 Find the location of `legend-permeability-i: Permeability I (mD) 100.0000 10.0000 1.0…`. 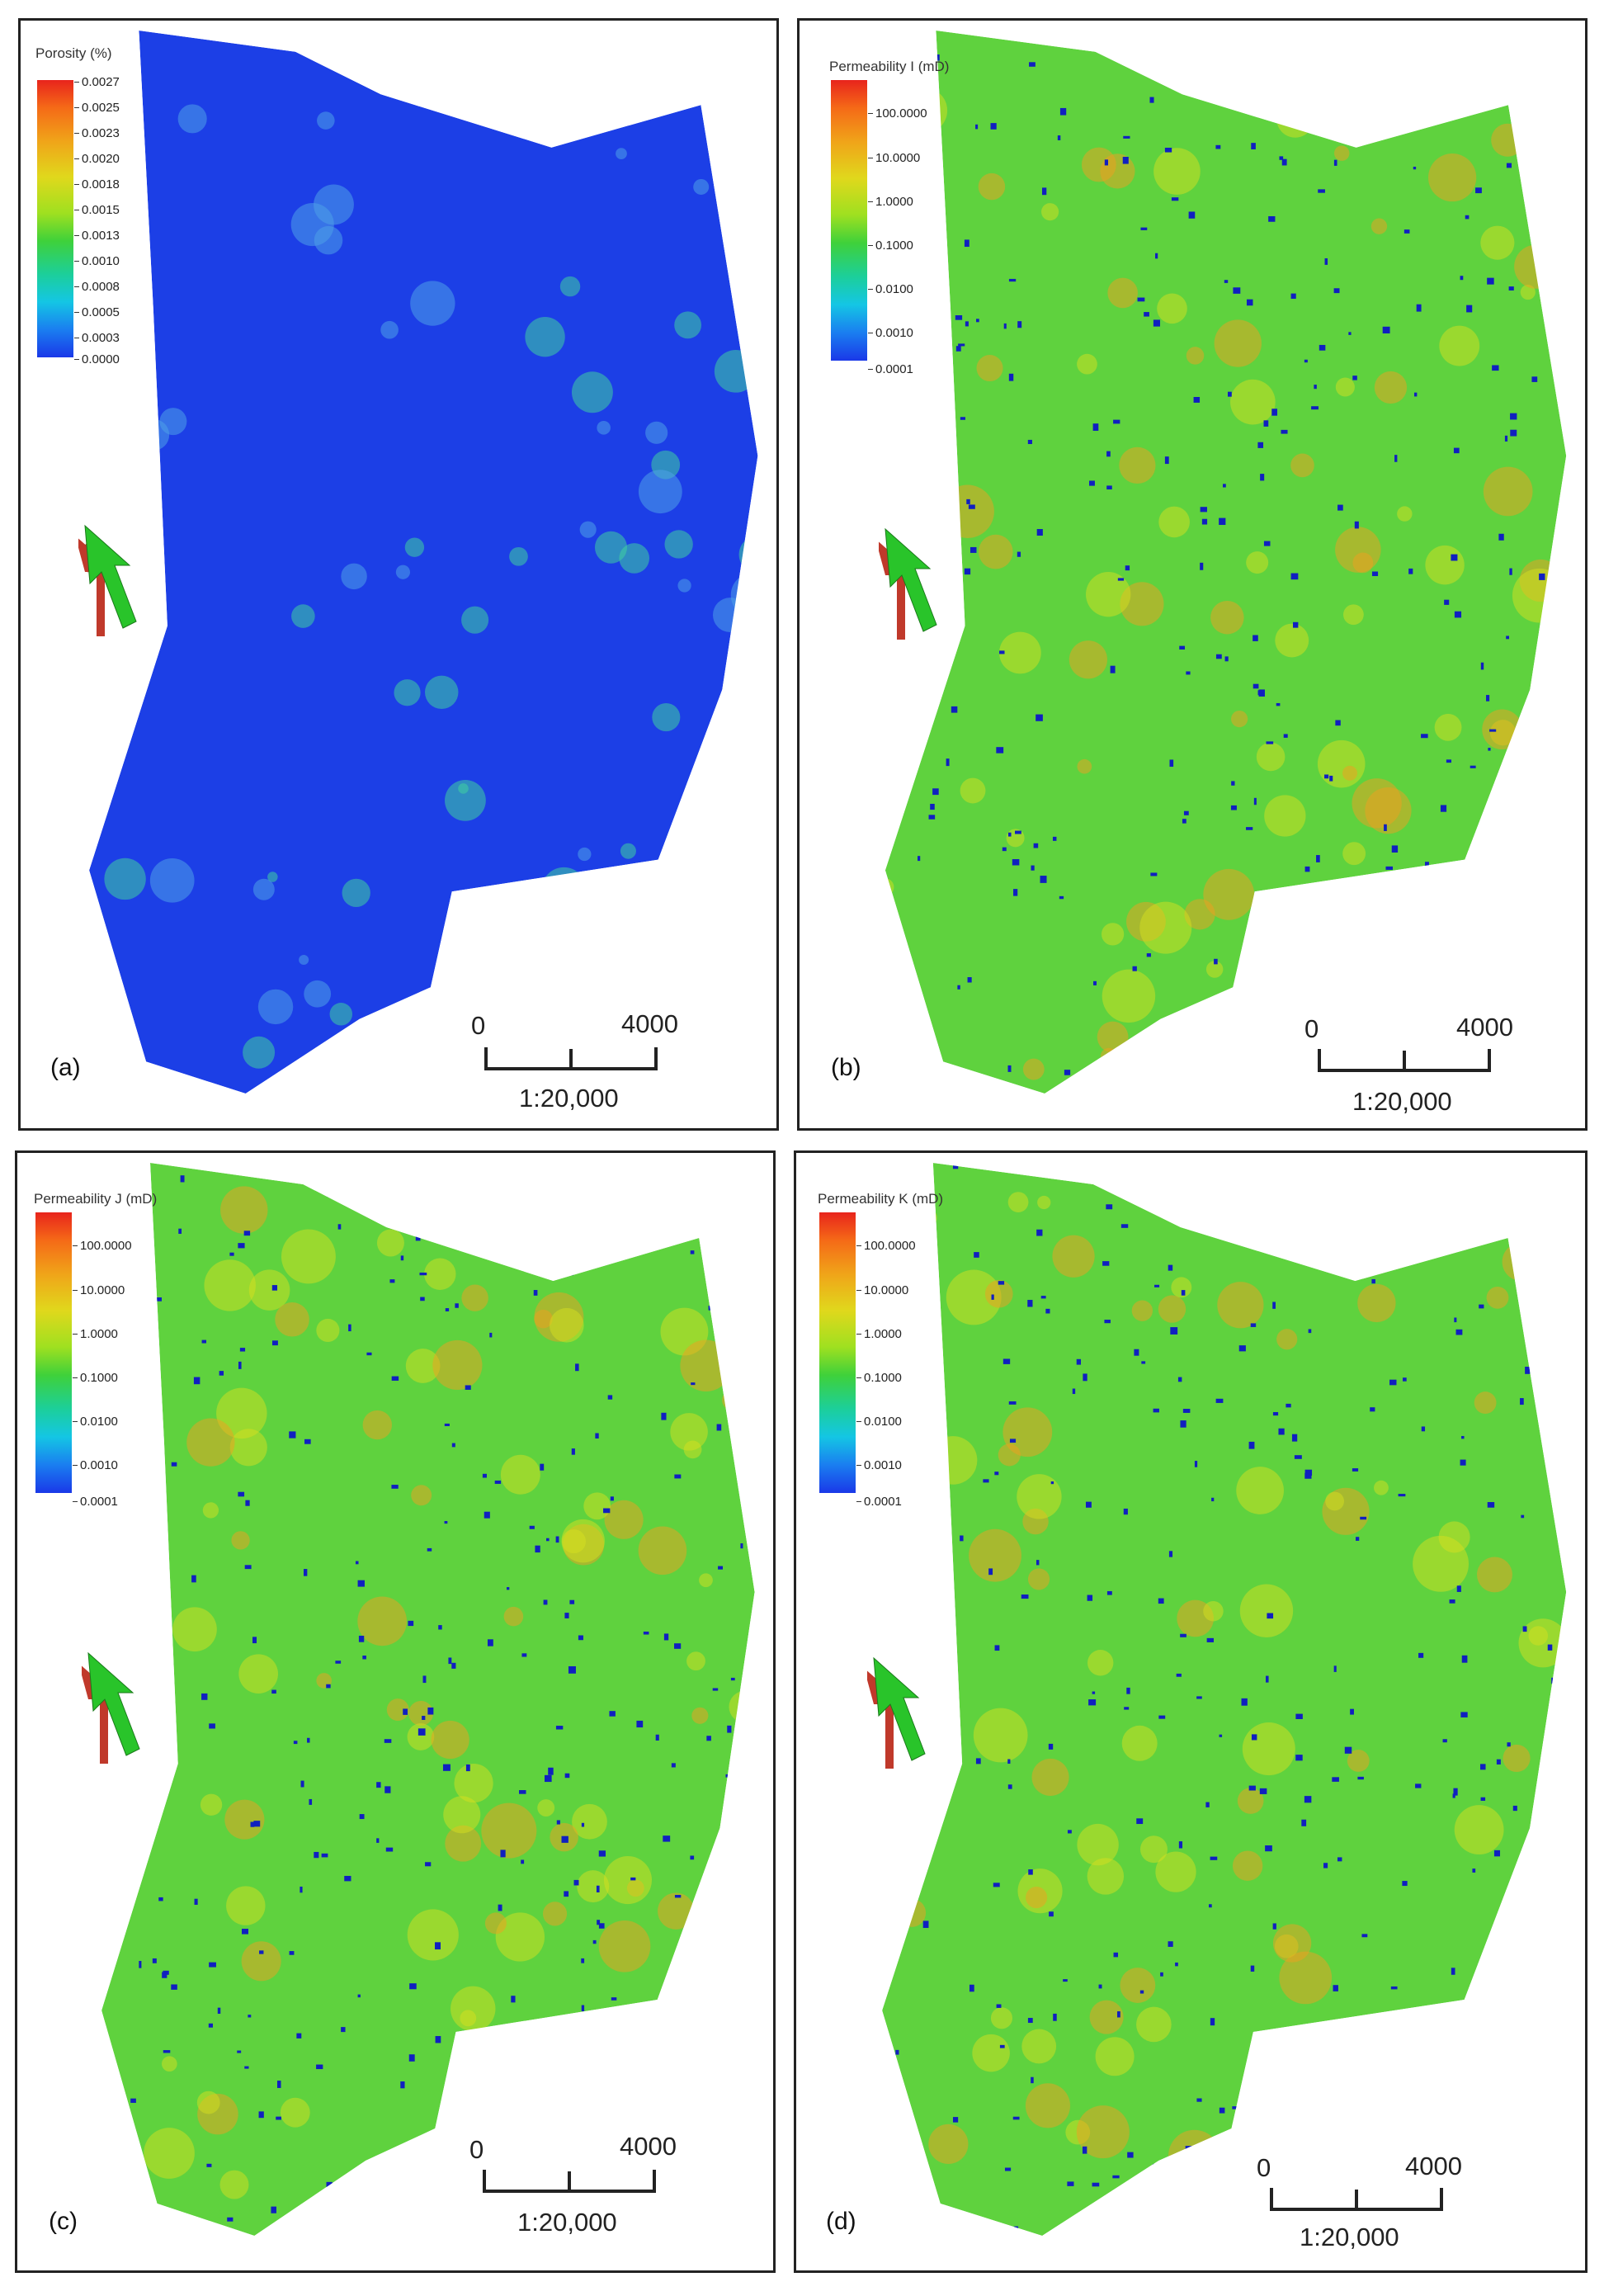

legend-permeability-i: Permeability I (mD) 100.0000 10.0000 1.0… is located at coordinates (911, 218).